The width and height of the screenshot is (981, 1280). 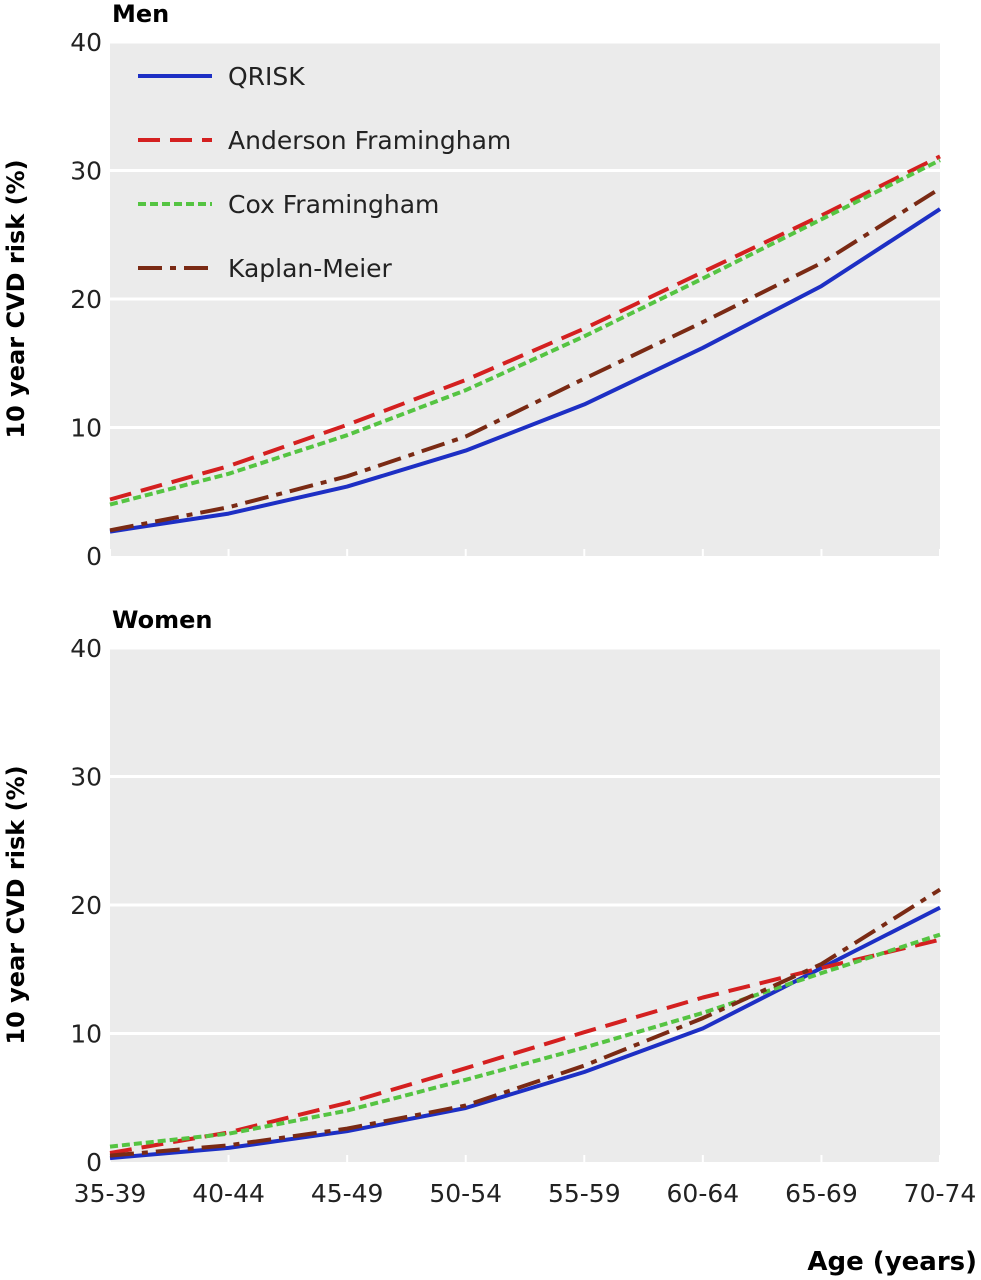 What do you see at coordinates (525, 1040) in the screenshot?
I see `series-line-cox-framingham` at bounding box center [525, 1040].